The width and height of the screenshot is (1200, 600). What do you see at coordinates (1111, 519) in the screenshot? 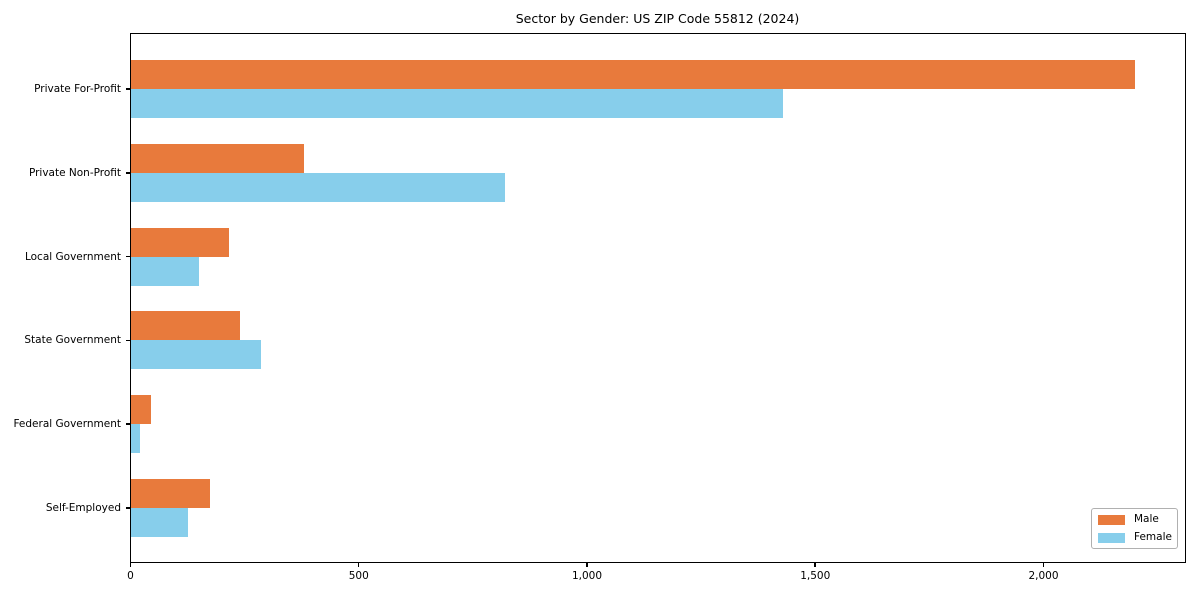
I see `male-swatch-icon` at bounding box center [1111, 519].